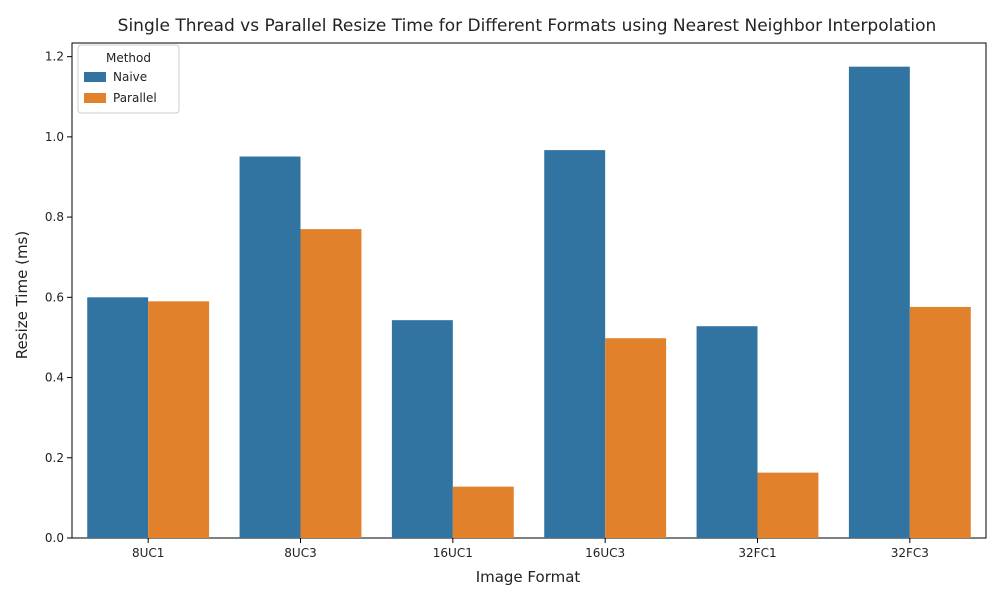 This screenshot has height=600, width=1000. Describe the element at coordinates (879, 302) in the screenshot. I see `bar-naive-32fc3` at that location.